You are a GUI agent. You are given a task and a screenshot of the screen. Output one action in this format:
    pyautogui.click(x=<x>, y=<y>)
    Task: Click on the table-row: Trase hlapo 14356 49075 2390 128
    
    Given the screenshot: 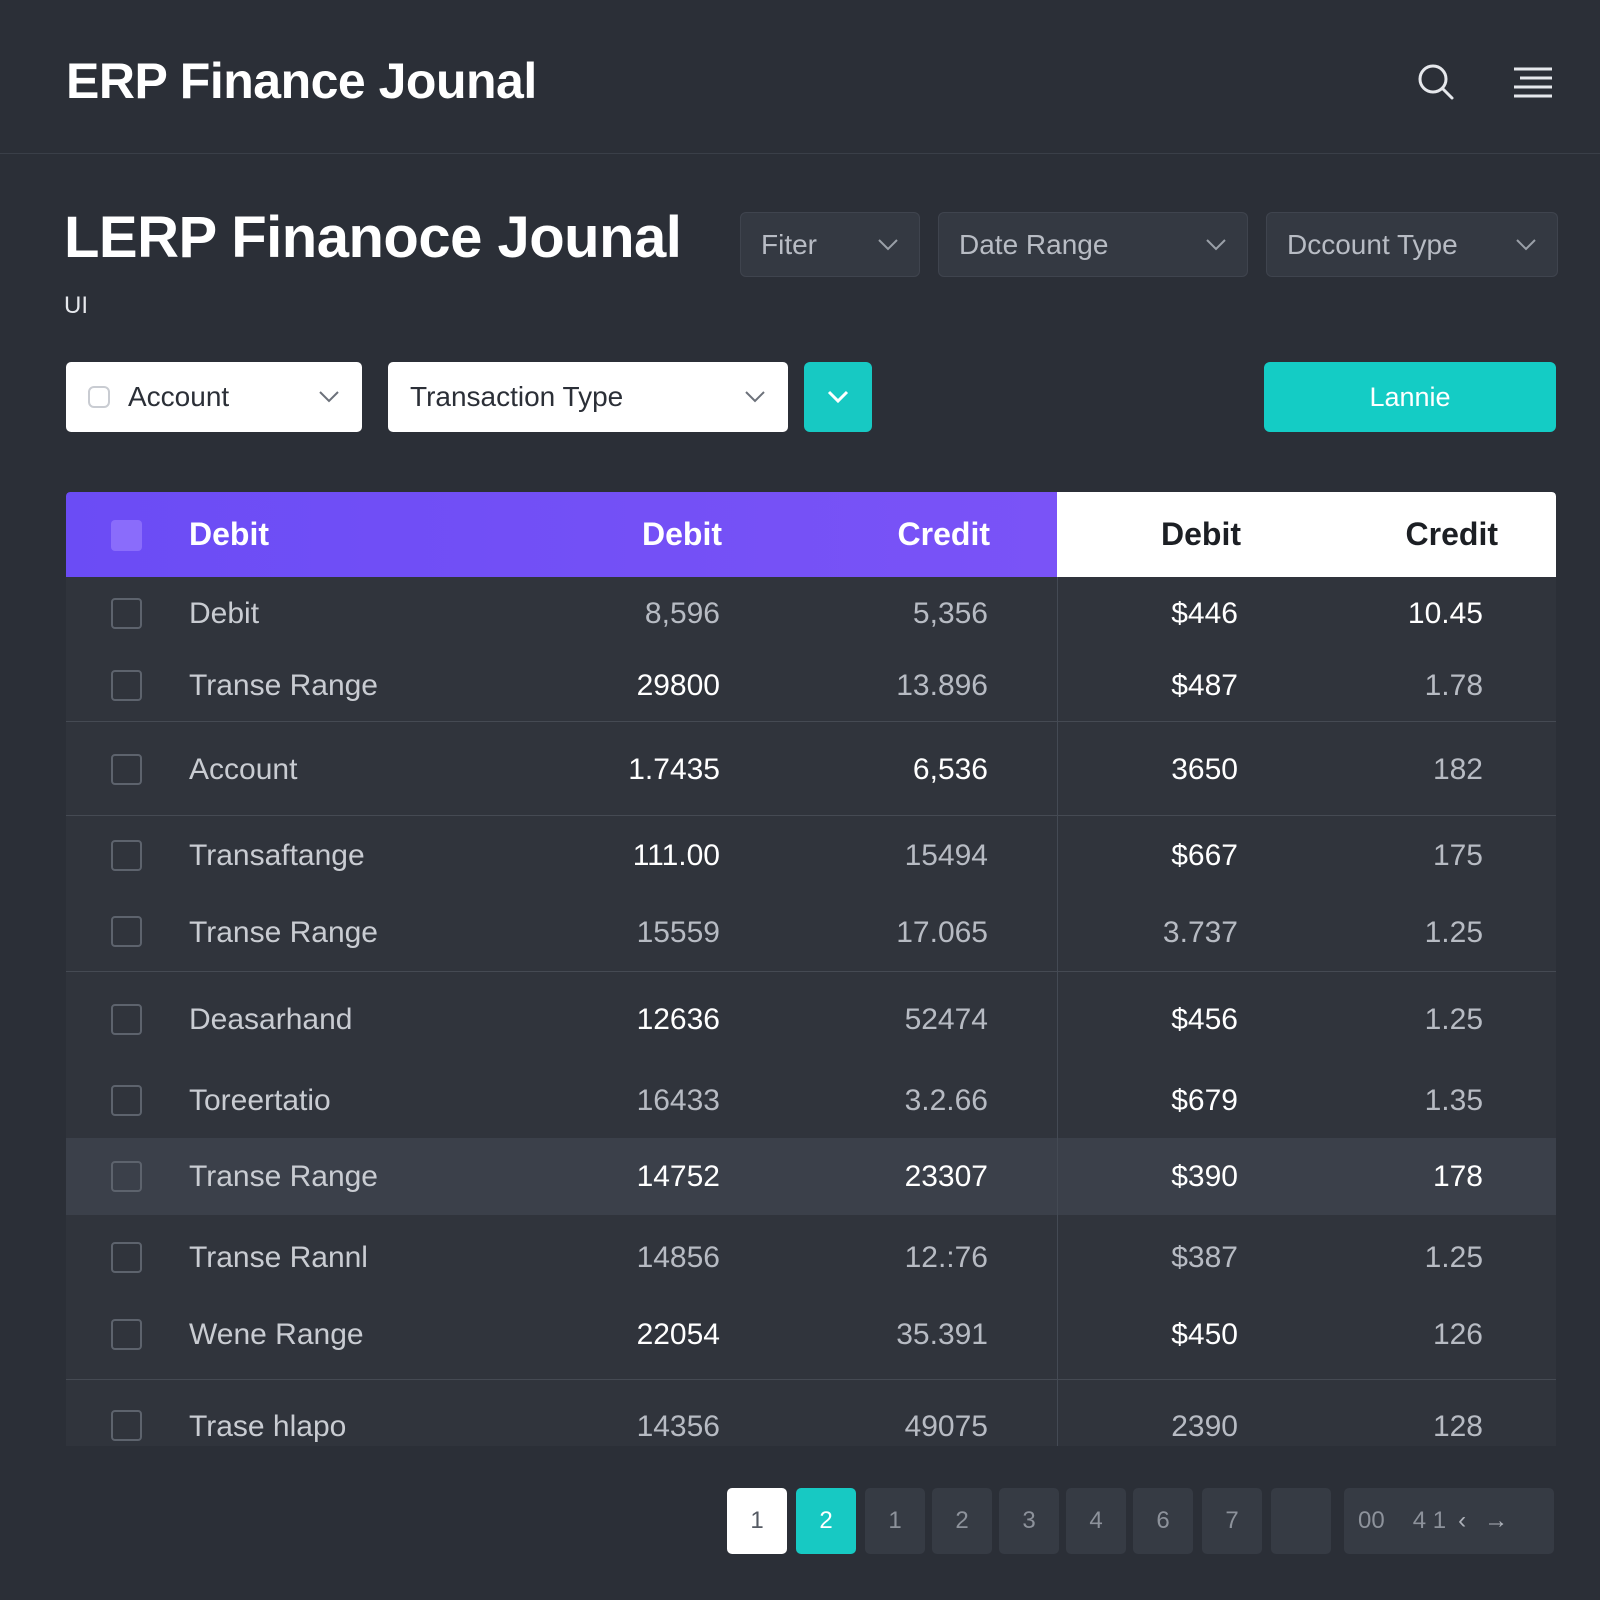 What is the action you would take?
    pyautogui.click(x=811, y=1413)
    